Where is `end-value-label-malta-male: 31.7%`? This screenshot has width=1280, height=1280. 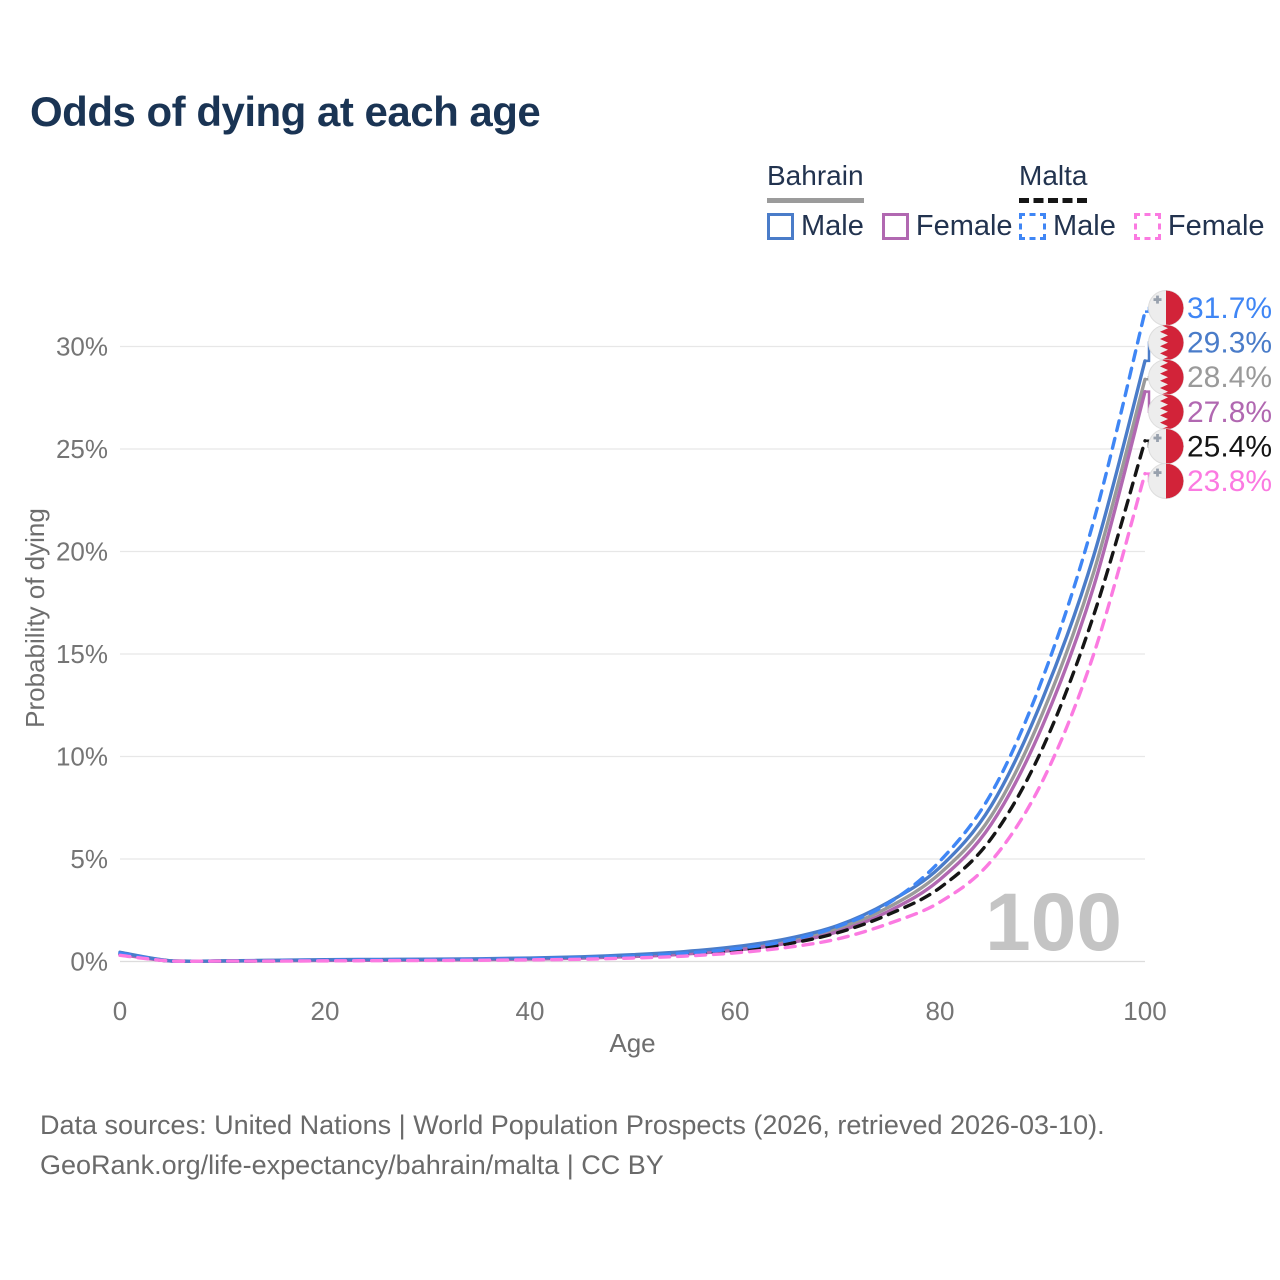 end-value-label-malta-male: 31.7% is located at coordinates (1229, 308).